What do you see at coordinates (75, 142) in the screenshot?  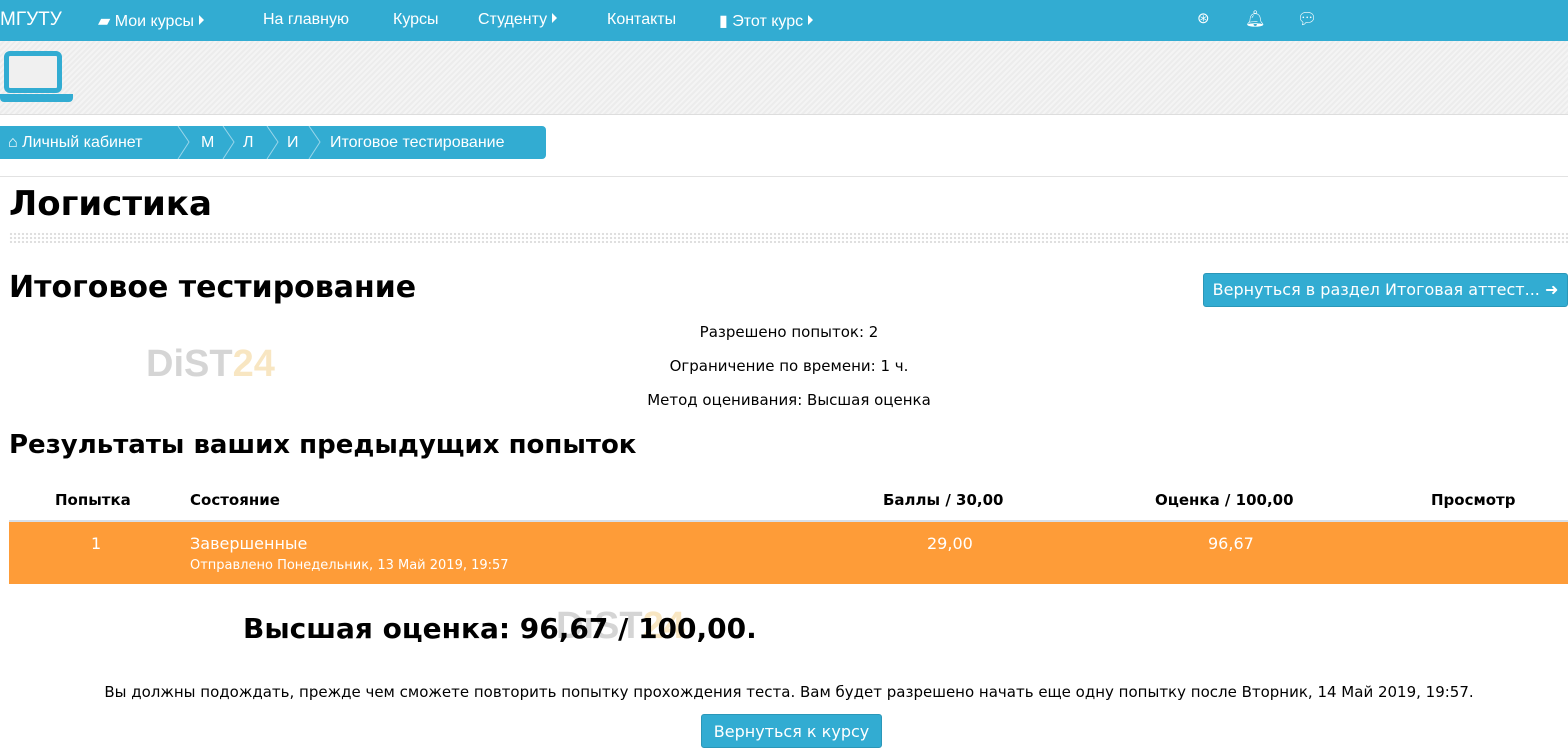 I see `breadcrumb-home: ⌂ Личный кабинет` at bounding box center [75, 142].